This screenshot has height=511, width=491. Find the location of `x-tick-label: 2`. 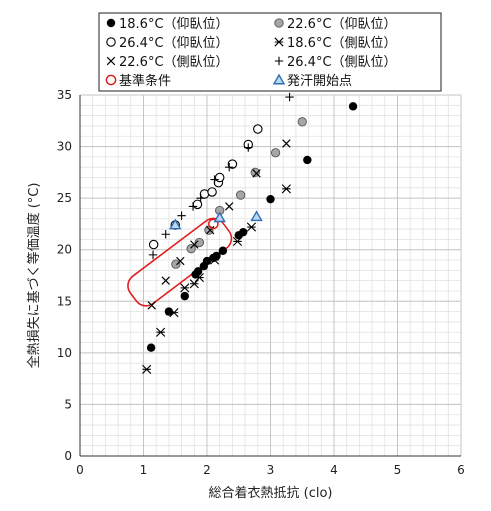

x-tick-label: 2 is located at coordinates (207, 470).